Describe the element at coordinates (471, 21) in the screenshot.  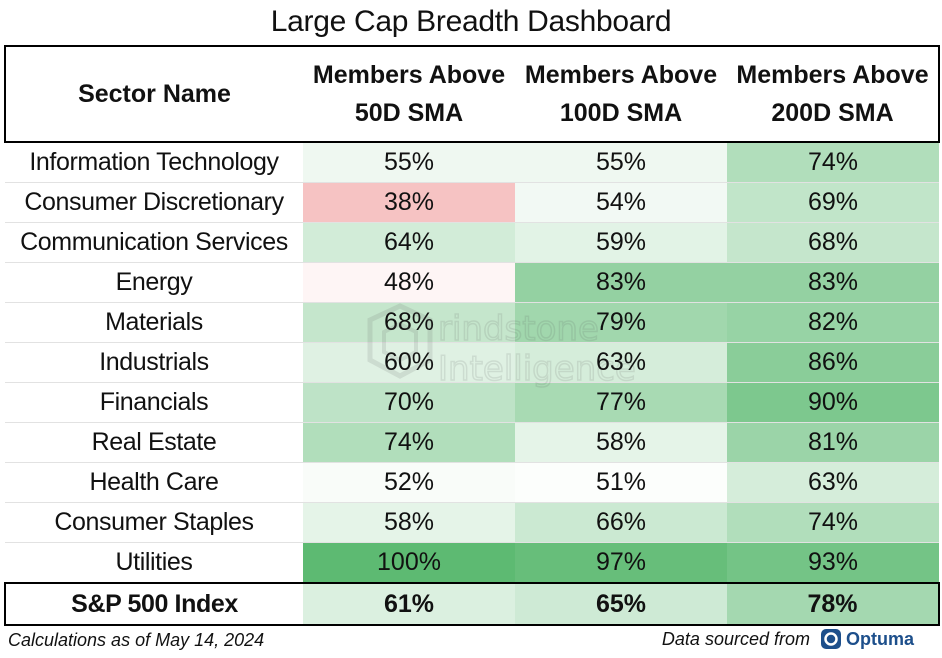
I see `dashboard-title: Large Cap Breadth Dashboard` at that location.